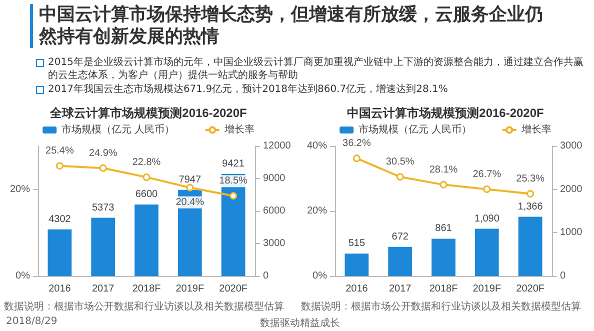 Image resolution: width=594 pixels, height=331 pixels. Describe the element at coordinates (445, 113) in the screenshot. I see `chart-title: 中国云计算市场规模预测2016-2020F` at that location.